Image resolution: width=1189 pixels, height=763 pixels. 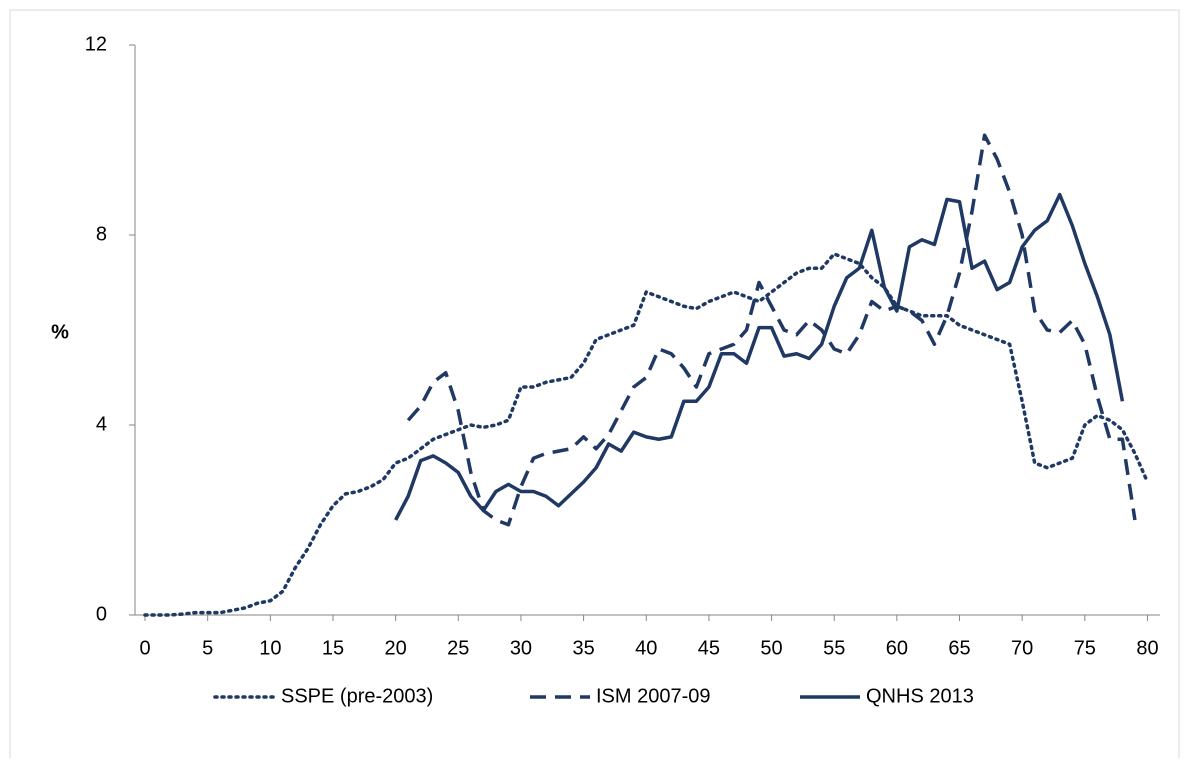 What do you see at coordinates (897, 648) in the screenshot?
I see `x-tick-label: 60` at bounding box center [897, 648].